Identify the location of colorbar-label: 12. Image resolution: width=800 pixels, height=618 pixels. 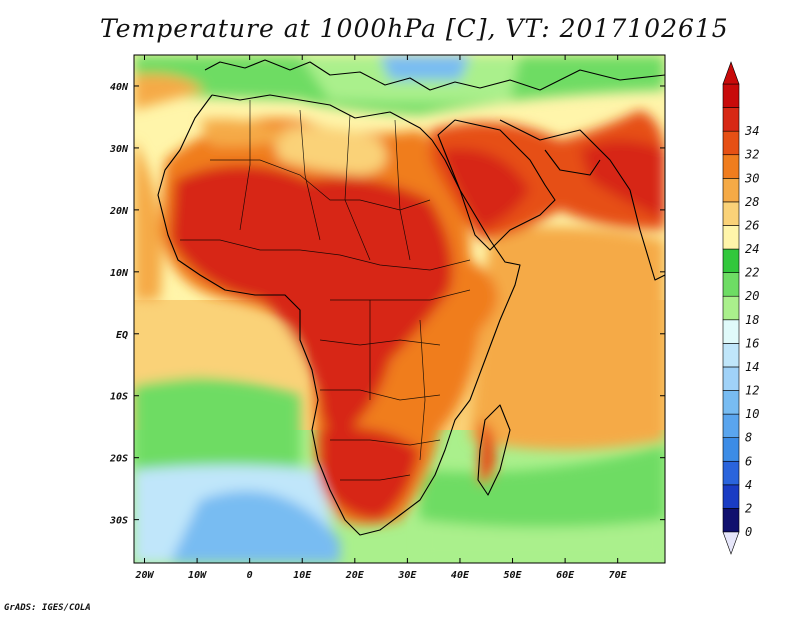
(752, 391).